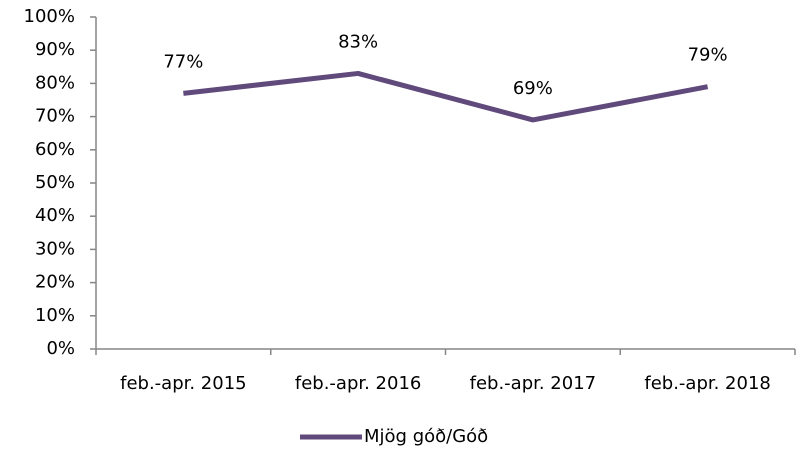  Describe the element at coordinates (708, 55) in the screenshot. I see `data-label: 79%` at that location.